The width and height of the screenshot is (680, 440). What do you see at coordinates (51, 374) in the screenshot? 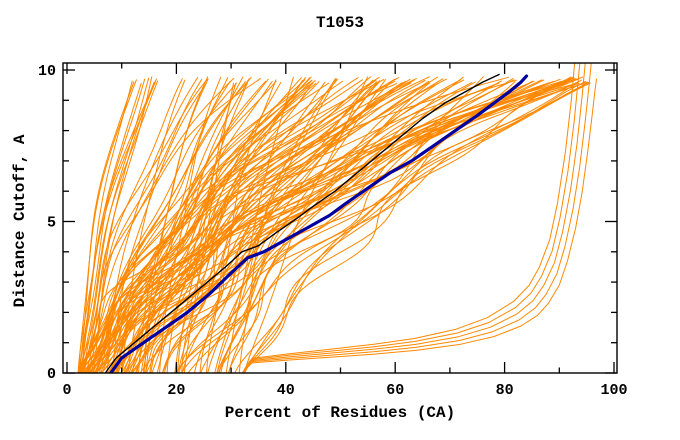
I see `y-tick-label: 0` at bounding box center [51, 374].